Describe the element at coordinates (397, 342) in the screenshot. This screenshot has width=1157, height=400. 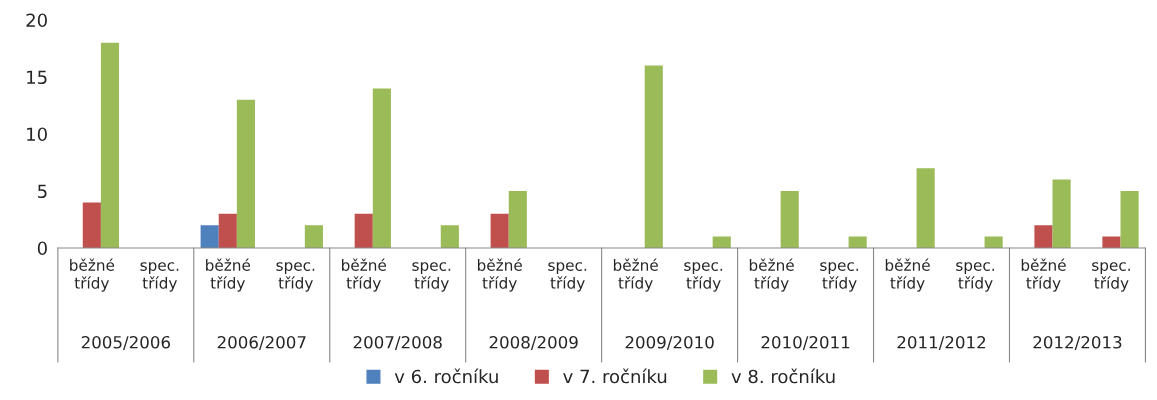
I see `text: 2007/2008` at that location.